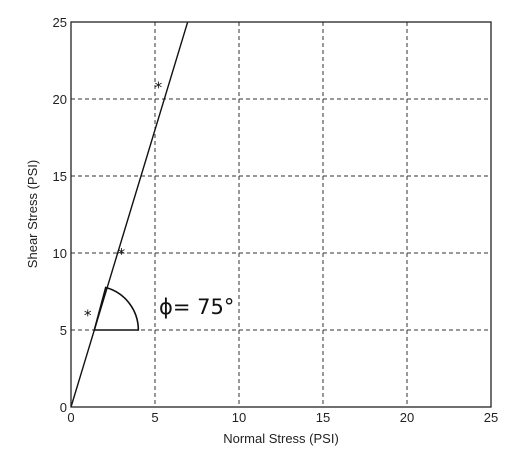  I want to click on y-tick-label: 0, so click(63, 407).